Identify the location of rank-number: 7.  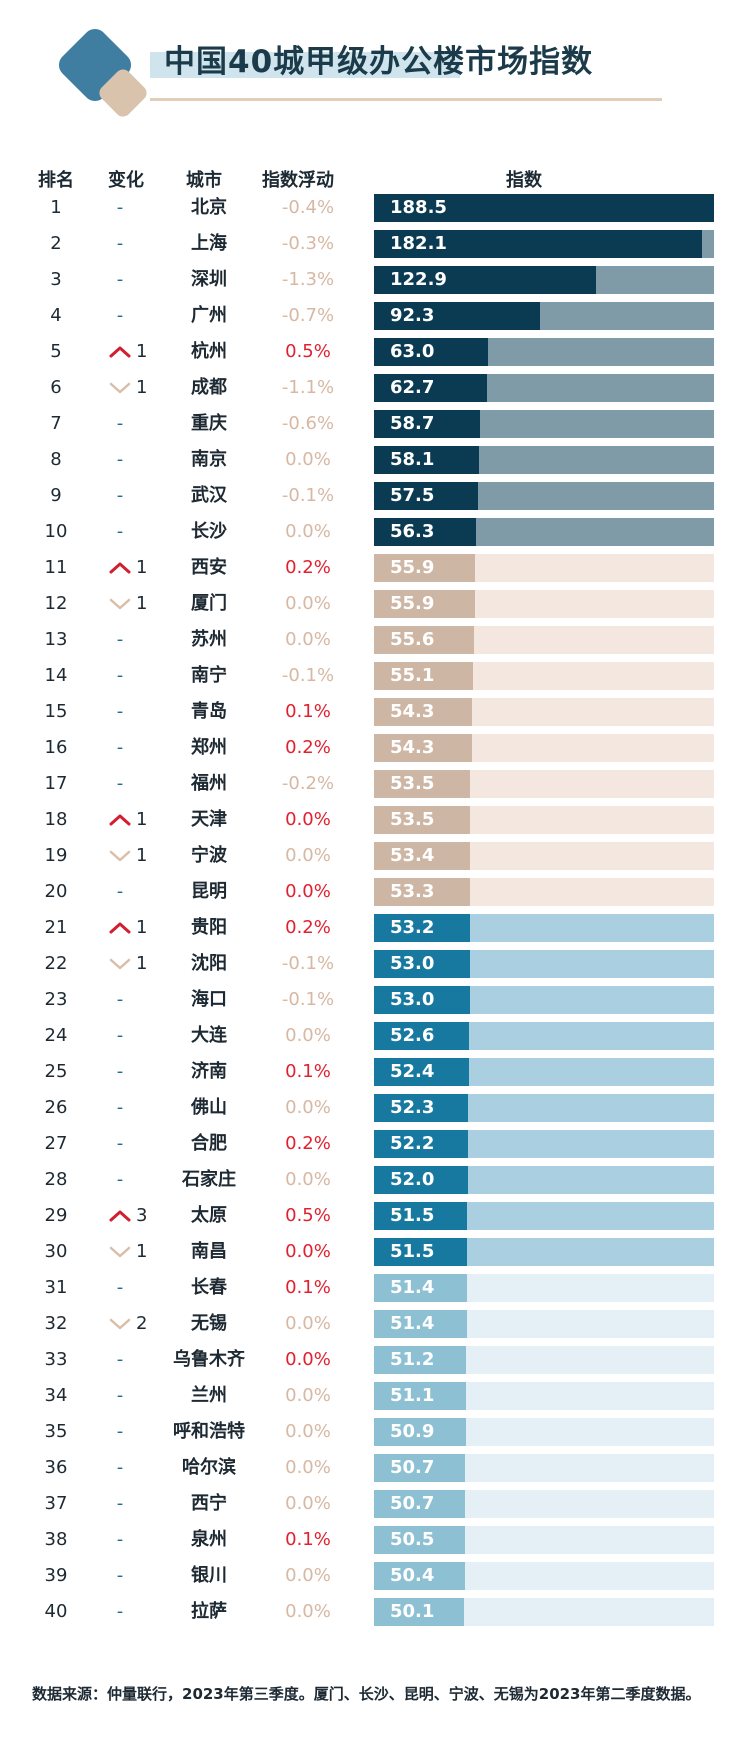
(56, 423).